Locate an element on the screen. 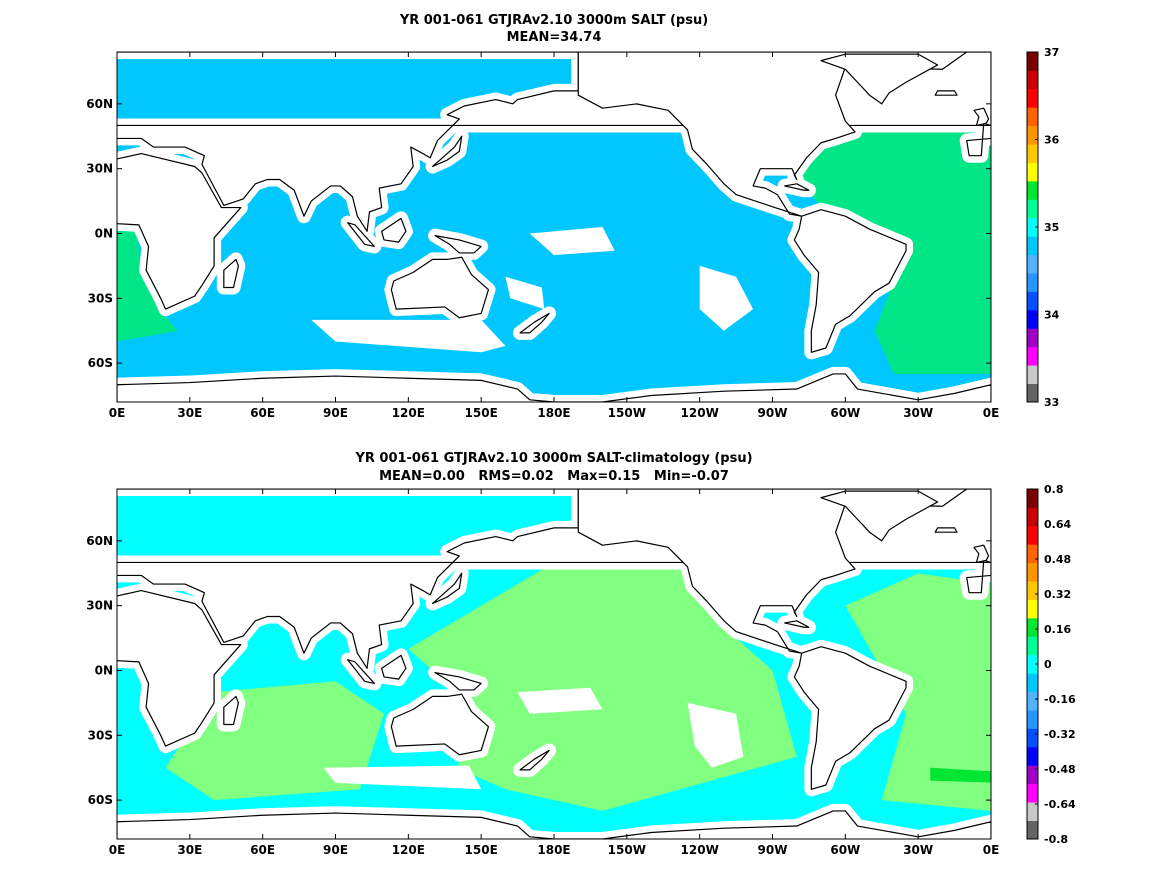 Image resolution: width=1167 pixels, height=875 pixels. x-tick-label: 150E is located at coordinates (481, 850).